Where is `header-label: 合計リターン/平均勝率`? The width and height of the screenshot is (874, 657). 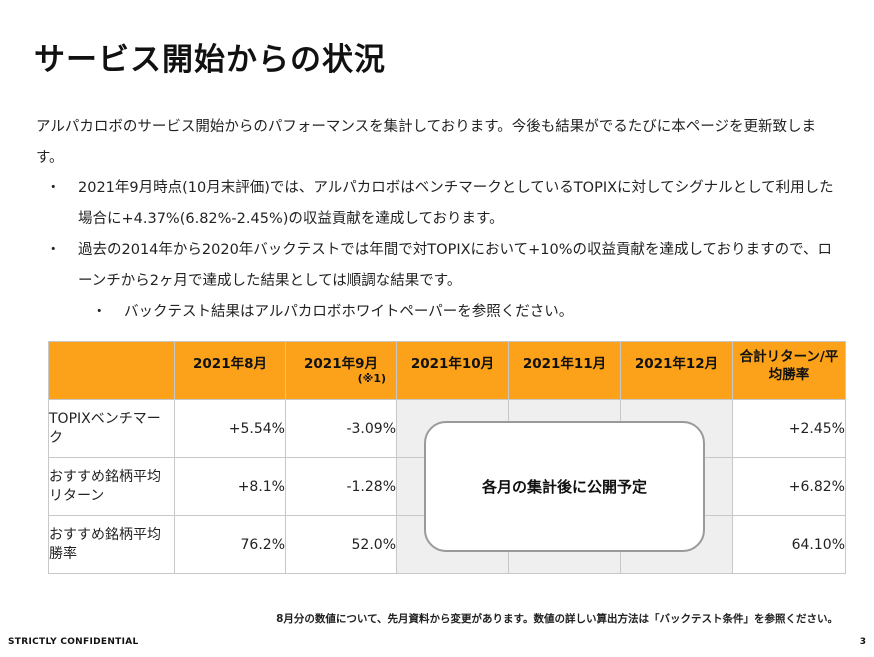 header-label: 合計リターン/平均勝率 is located at coordinates (789, 366).